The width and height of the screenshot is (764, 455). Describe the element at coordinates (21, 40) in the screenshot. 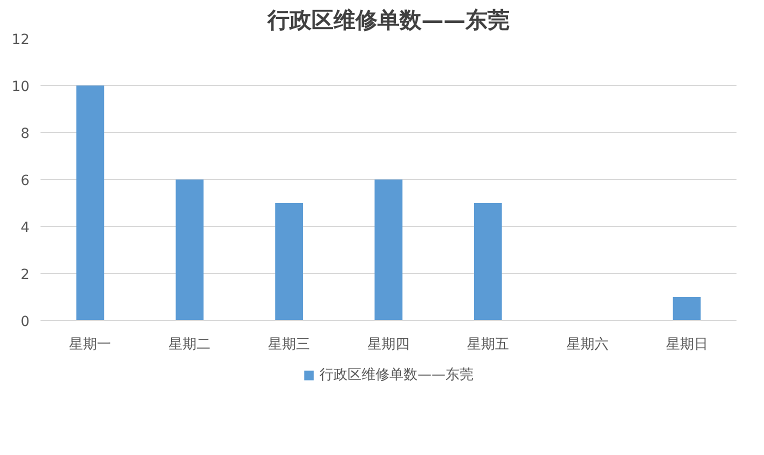

I see `y-tick-label: 12` at that location.